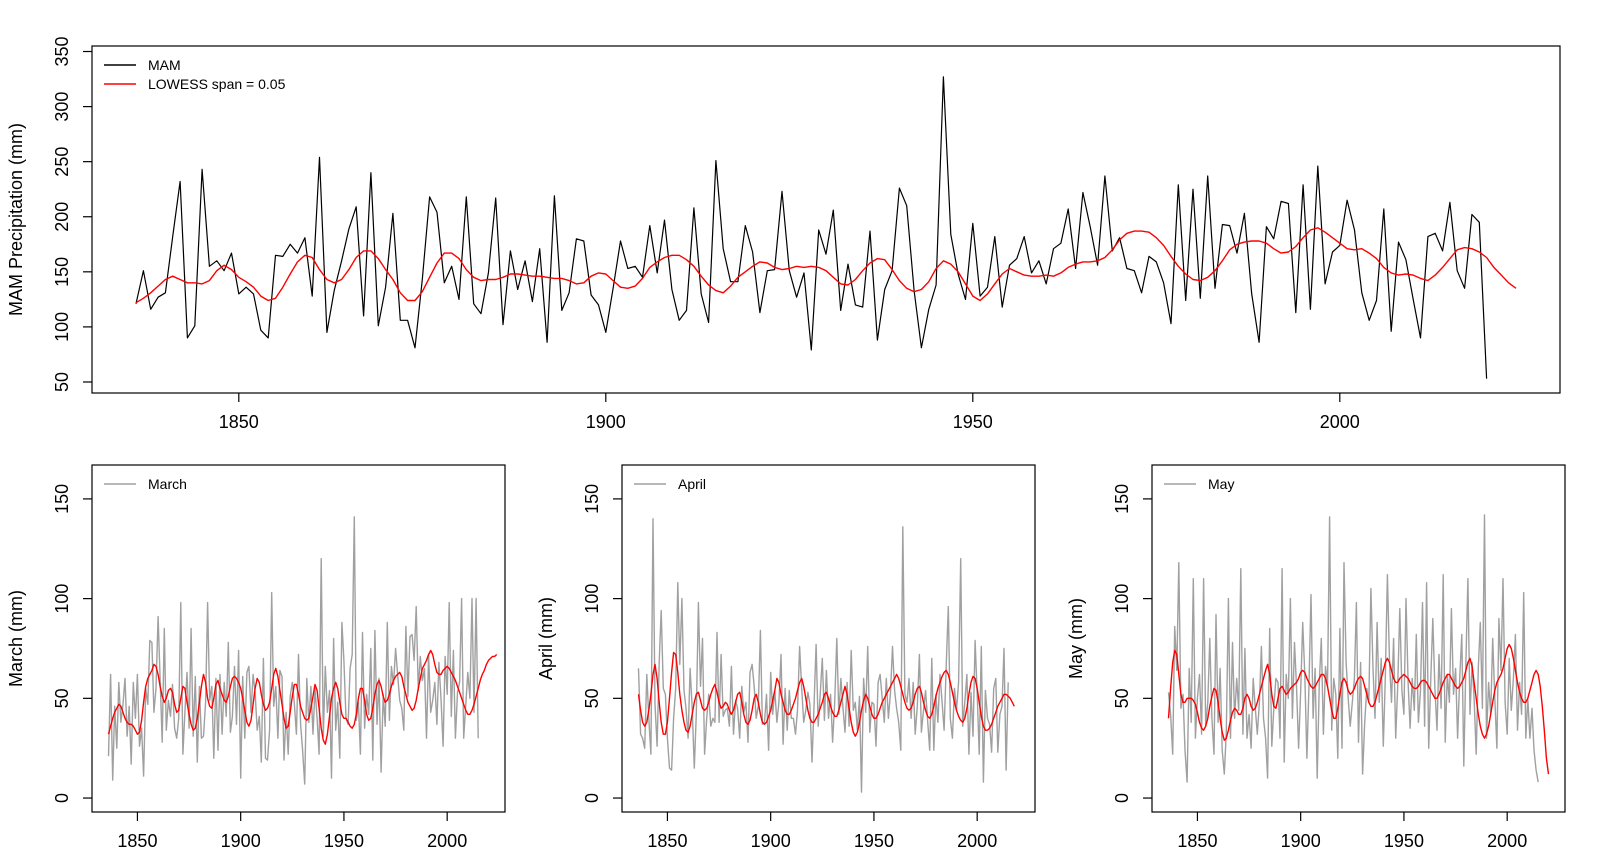 This screenshot has width=1600, height=853. Describe the element at coordinates (16, 638) in the screenshot. I see `y-axis-label: March (mm)` at that location.